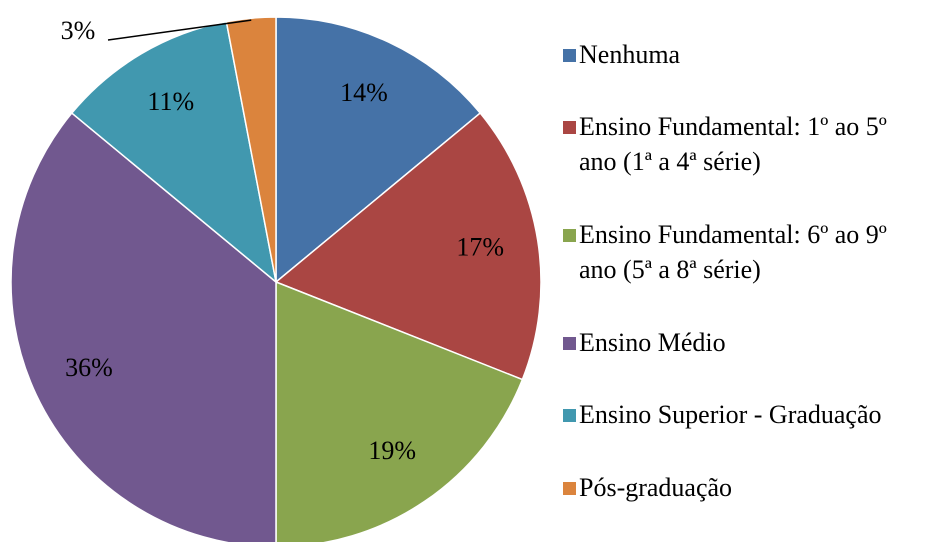 The height and width of the screenshot is (542, 925). What do you see at coordinates (179, 30) in the screenshot?
I see `leader-line` at bounding box center [179, 30].